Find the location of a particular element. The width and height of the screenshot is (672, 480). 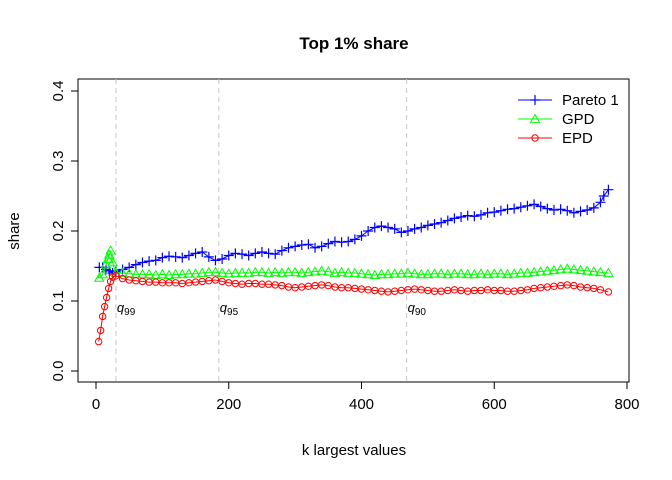

y-tick-label: 0.3 is located at coordinates (58, 161).